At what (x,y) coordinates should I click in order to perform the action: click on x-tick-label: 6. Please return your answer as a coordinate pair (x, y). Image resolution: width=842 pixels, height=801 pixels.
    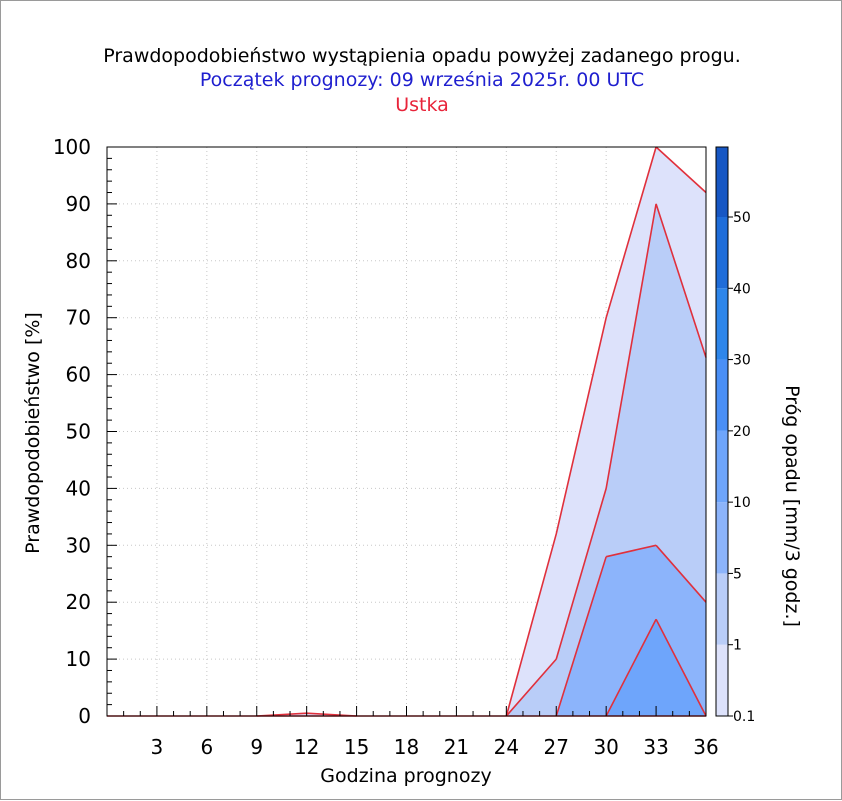
    Looking at the image, I should click on (206, 747).